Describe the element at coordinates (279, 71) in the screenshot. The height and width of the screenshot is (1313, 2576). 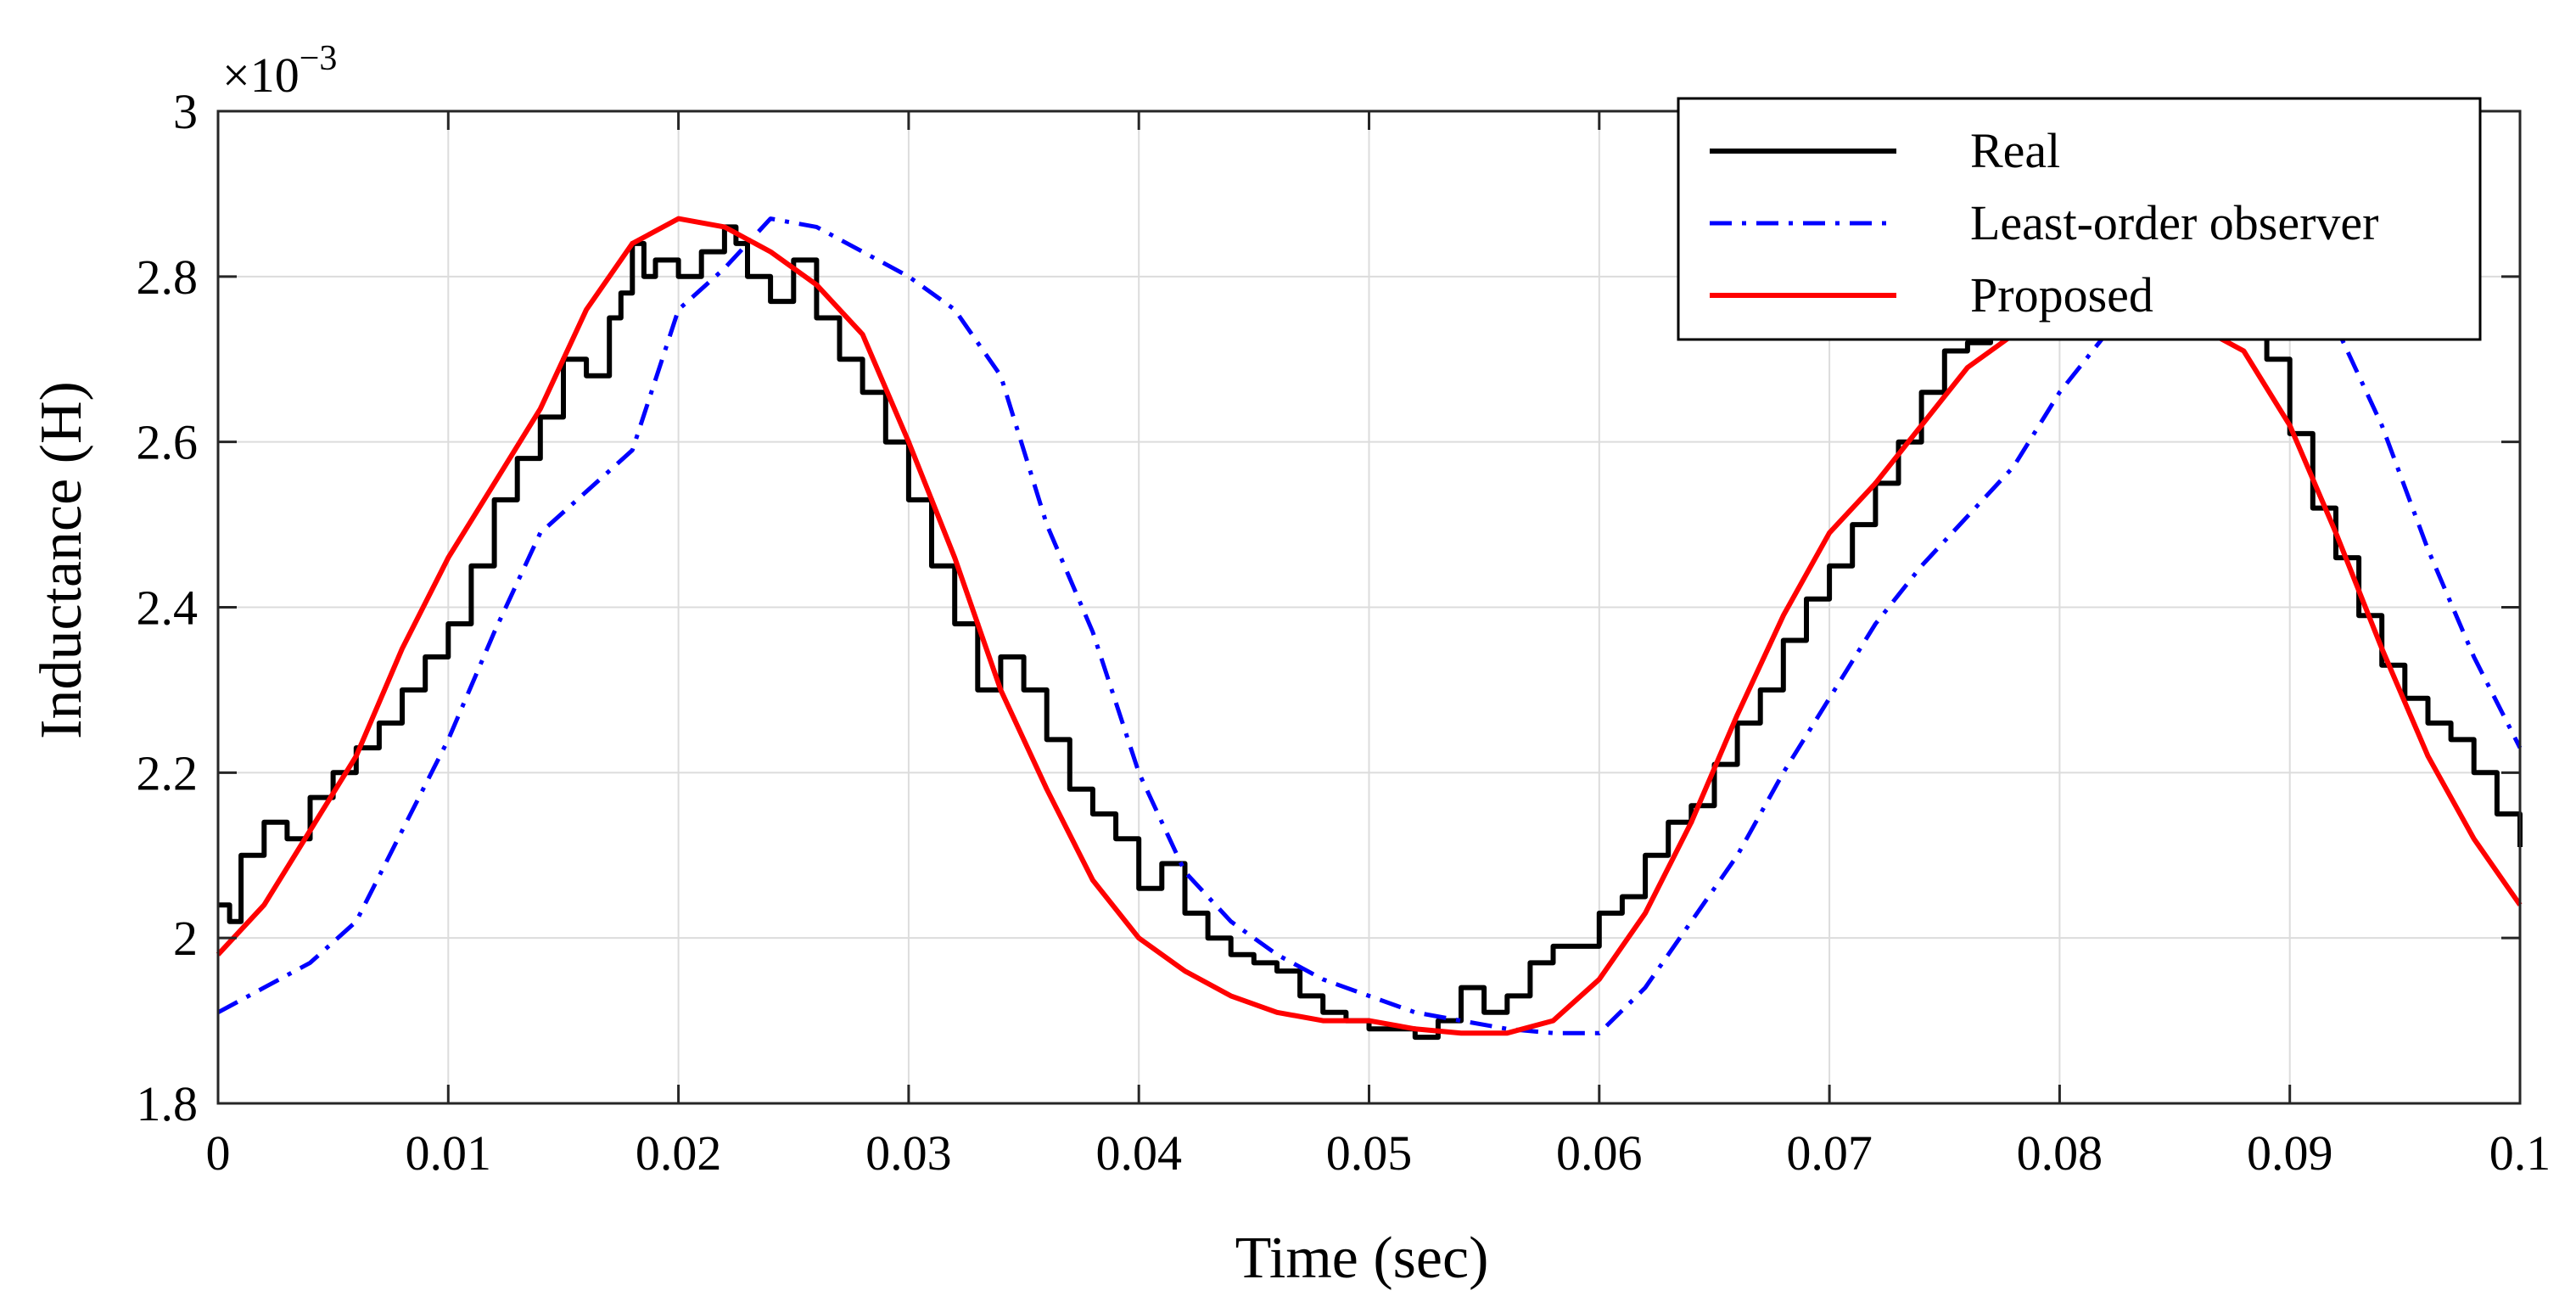
I see `y-exponent-label: ×10⁻³` at that location.